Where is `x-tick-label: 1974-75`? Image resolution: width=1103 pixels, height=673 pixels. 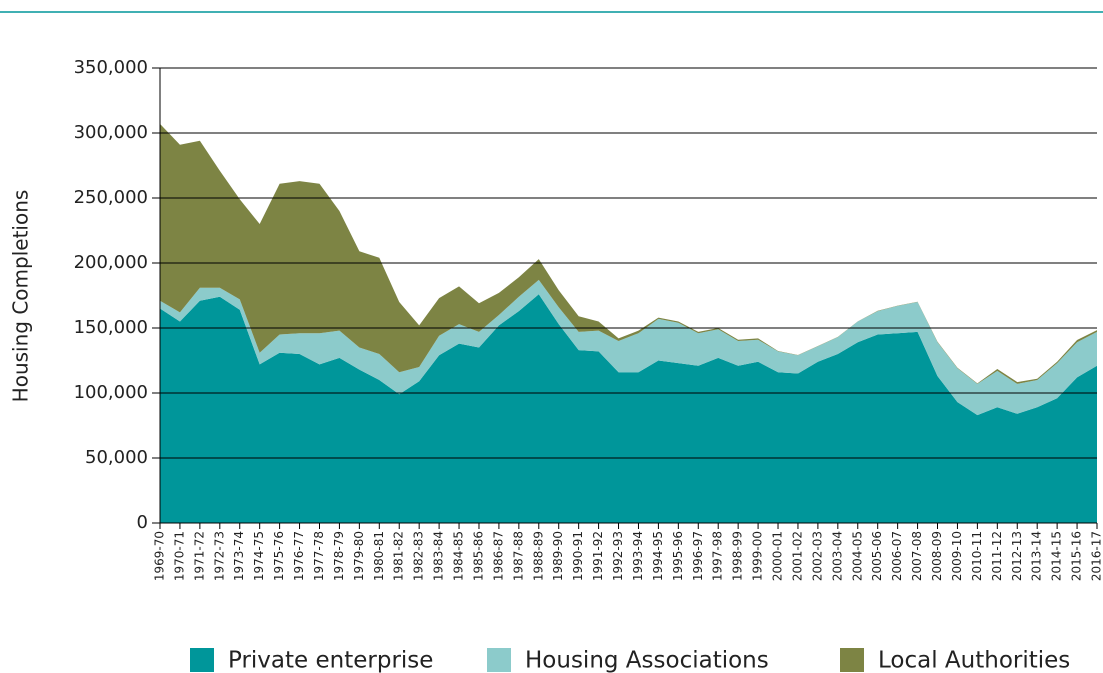 x-tick-label: 1974-75 is located at coordinates (259, 556).